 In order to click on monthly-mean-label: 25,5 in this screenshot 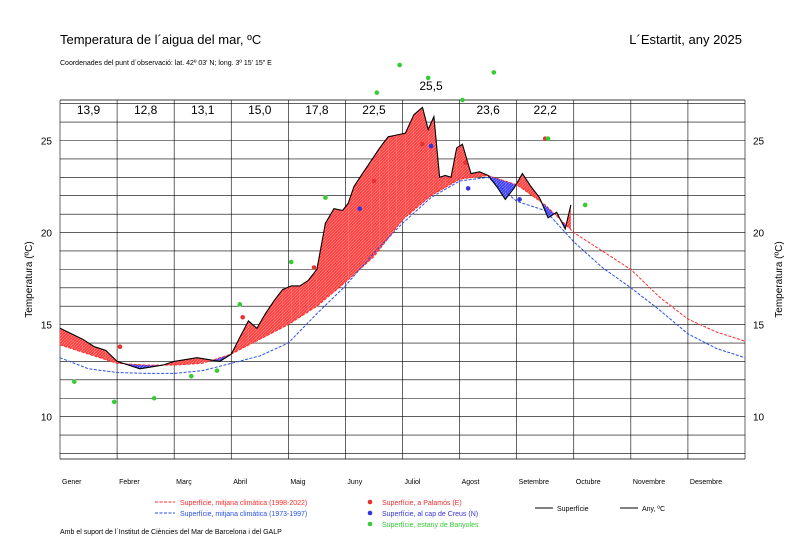, I will do `click(431, 86)`.